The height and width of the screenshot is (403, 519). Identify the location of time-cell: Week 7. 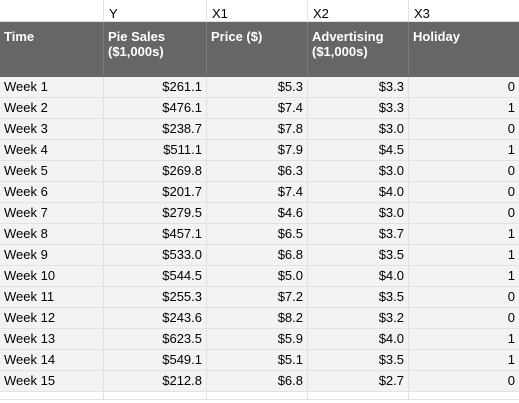
(52, 213).